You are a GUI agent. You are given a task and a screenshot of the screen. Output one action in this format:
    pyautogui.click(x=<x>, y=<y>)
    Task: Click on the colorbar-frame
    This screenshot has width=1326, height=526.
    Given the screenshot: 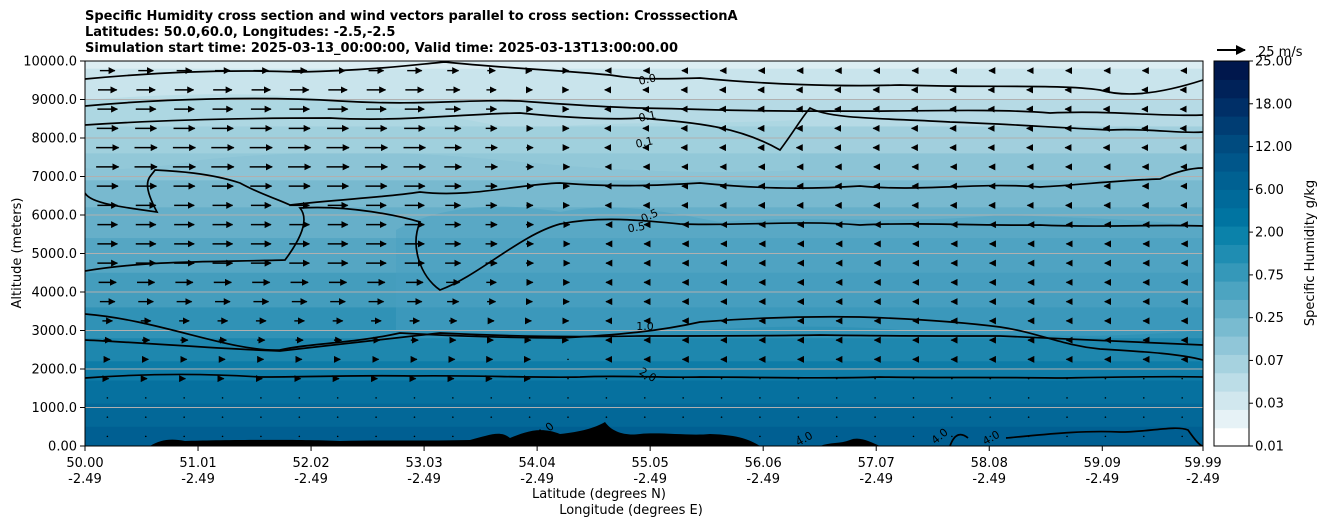 What is the action you would take?
    pyautogui.click(x=1231, y=253)
    